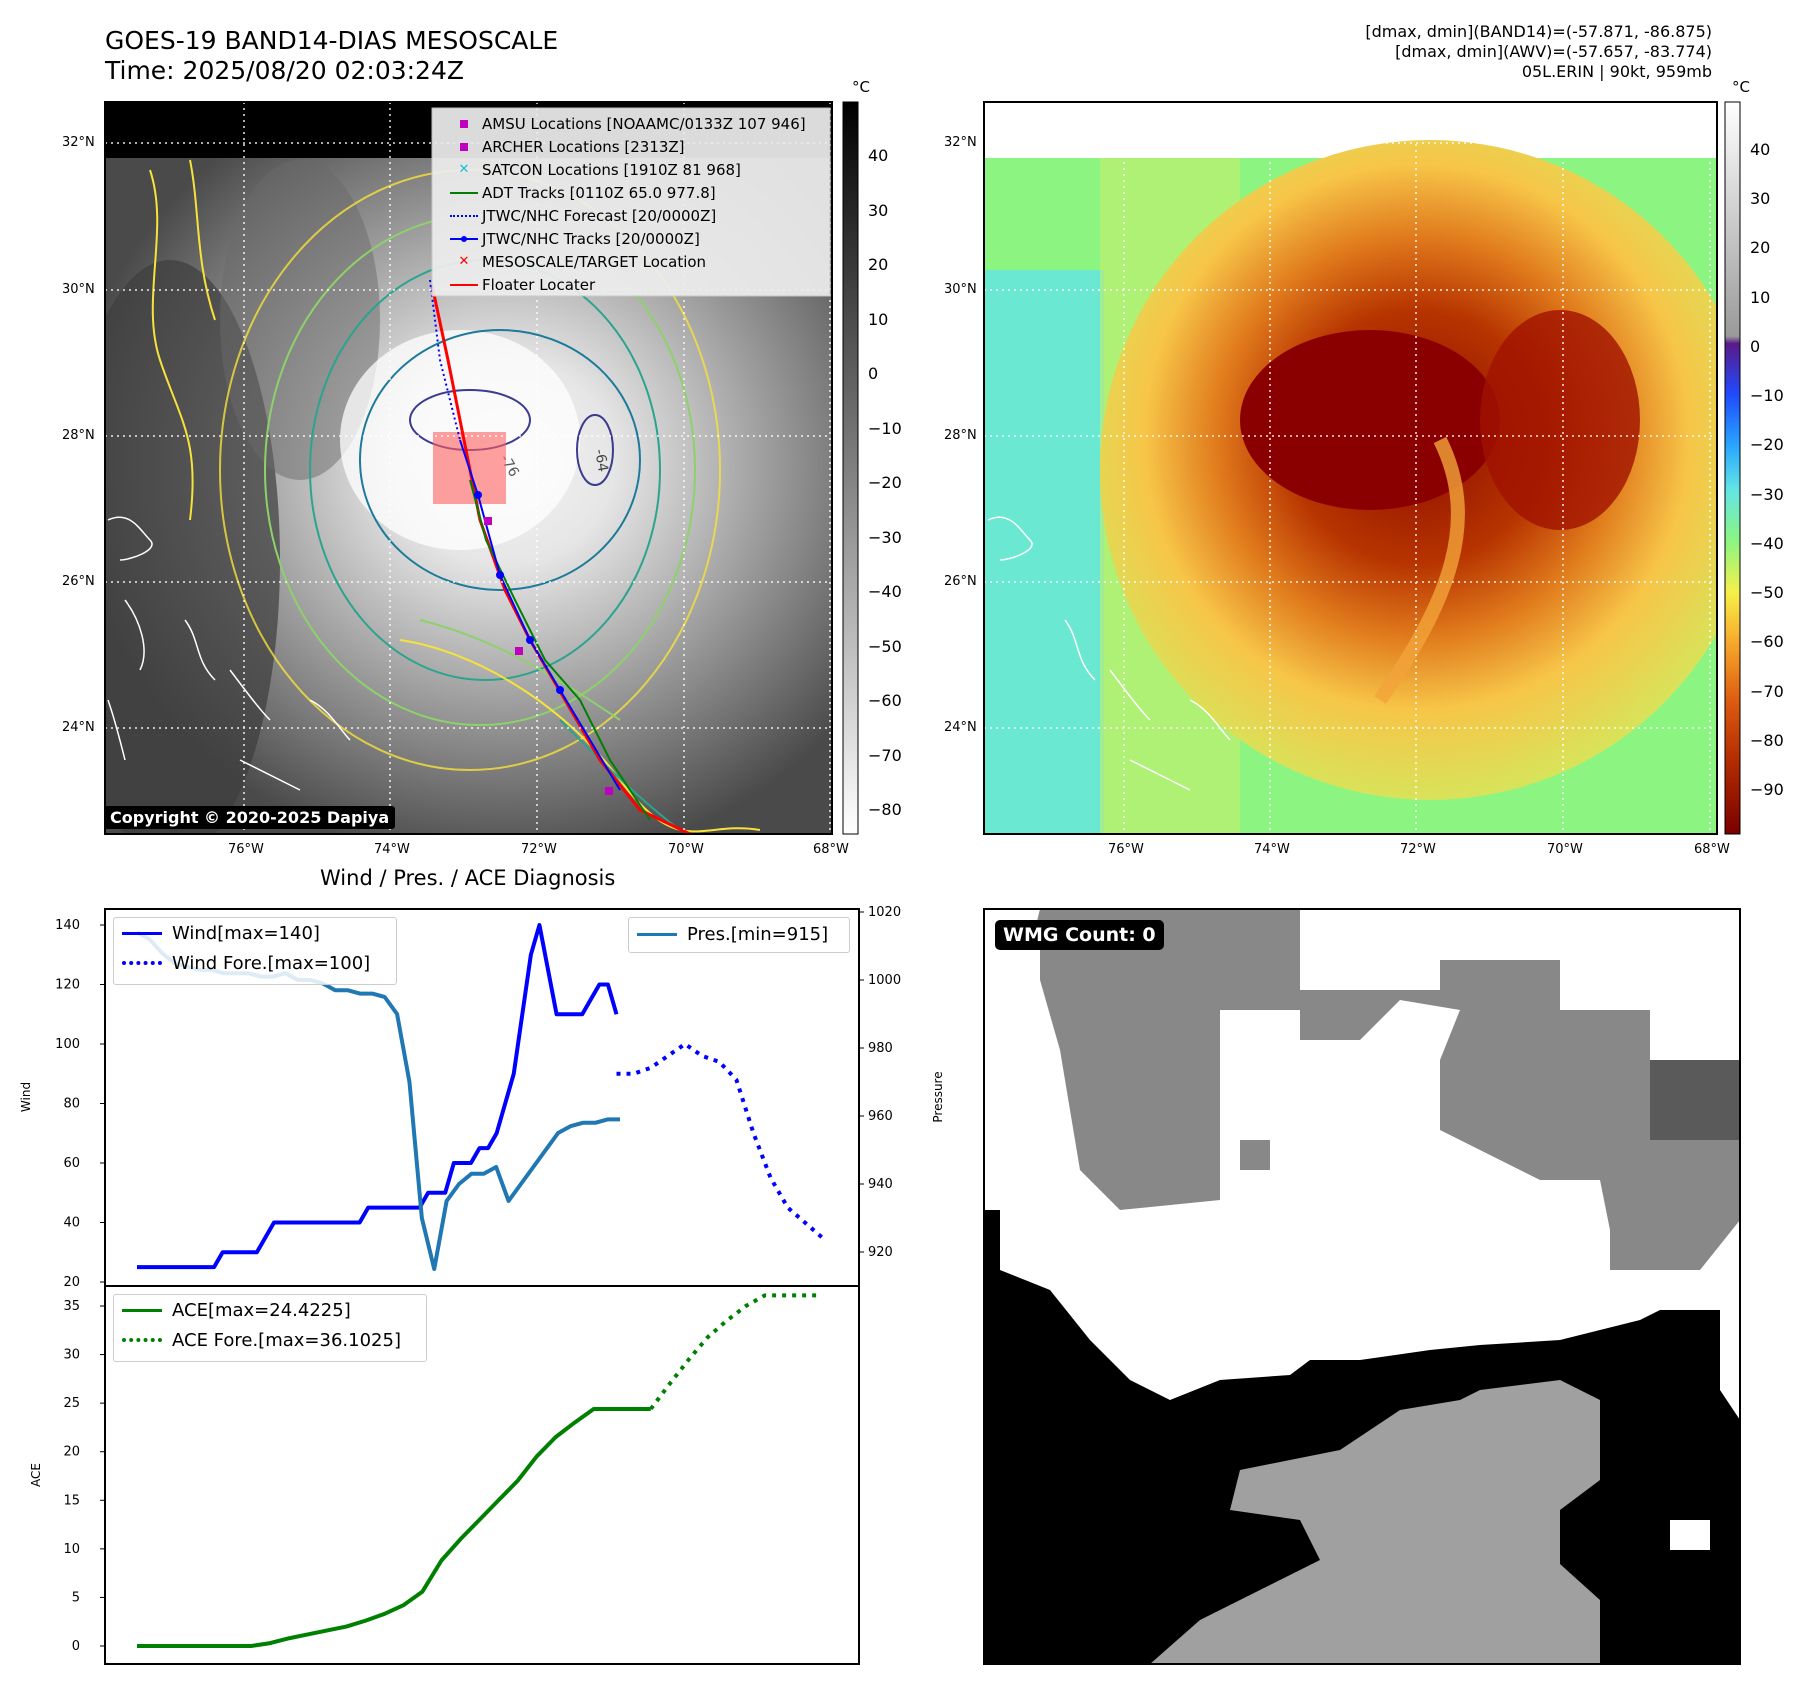  Describe the element at coordinates (71, 1549) in the screenshot. I see `ace-tick-label: 10` at that location.